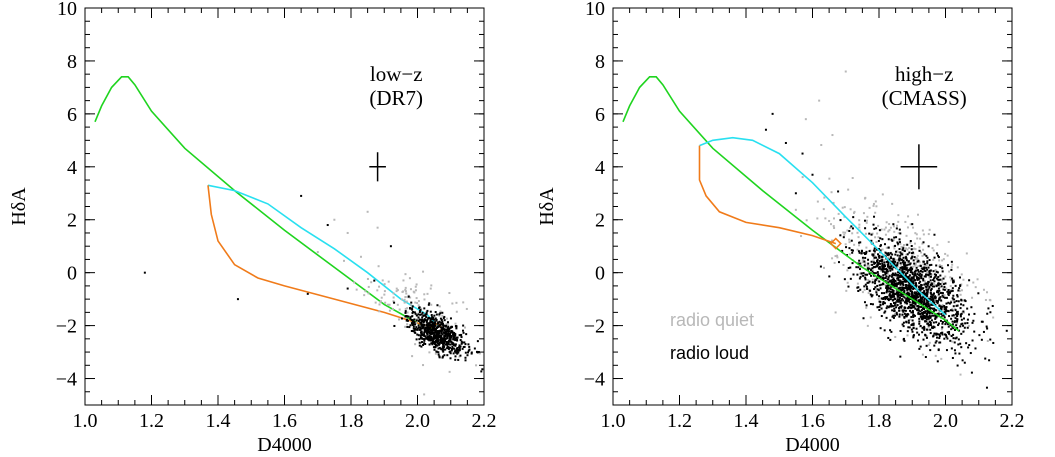 The image size is (1055, 457). What do you see at coordinates (924, 74) in the screenshot?
I see `annotation-line-1: high−z` at bounding box center [924, 74].